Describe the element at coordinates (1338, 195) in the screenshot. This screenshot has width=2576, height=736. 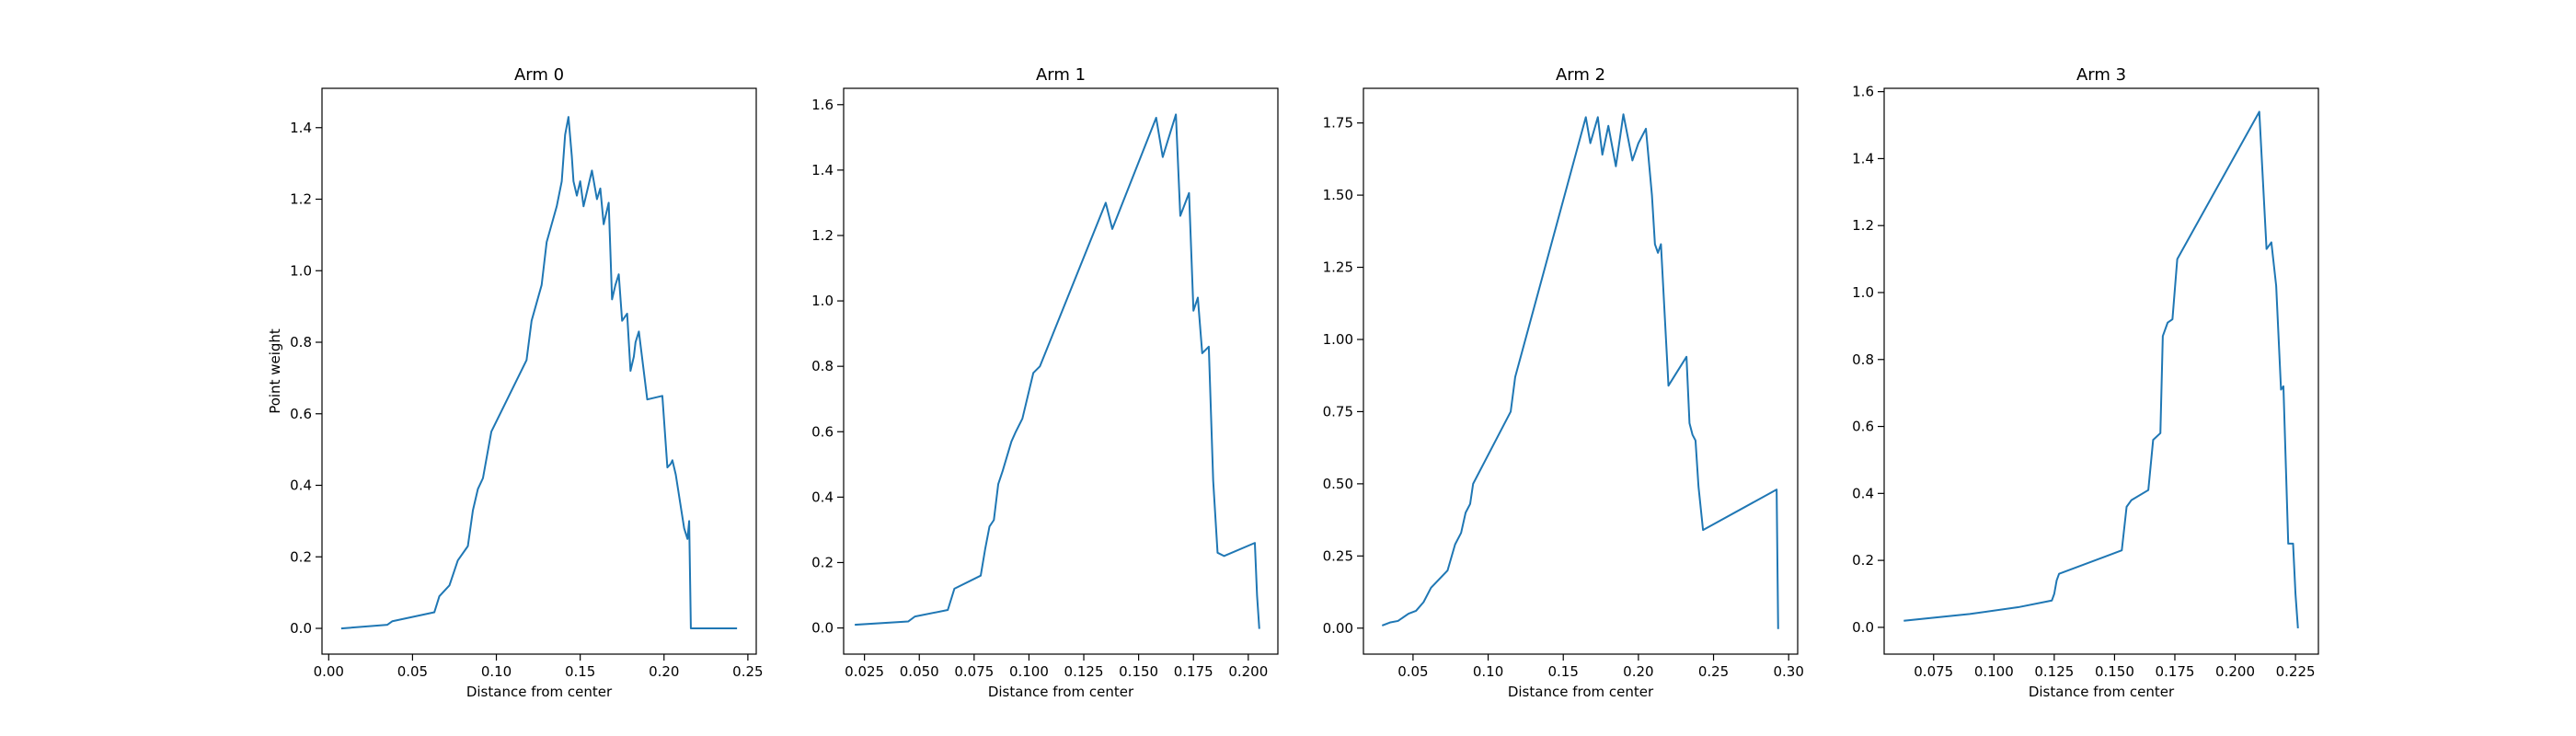
I see `y-tick-label: 1.50` at that location.